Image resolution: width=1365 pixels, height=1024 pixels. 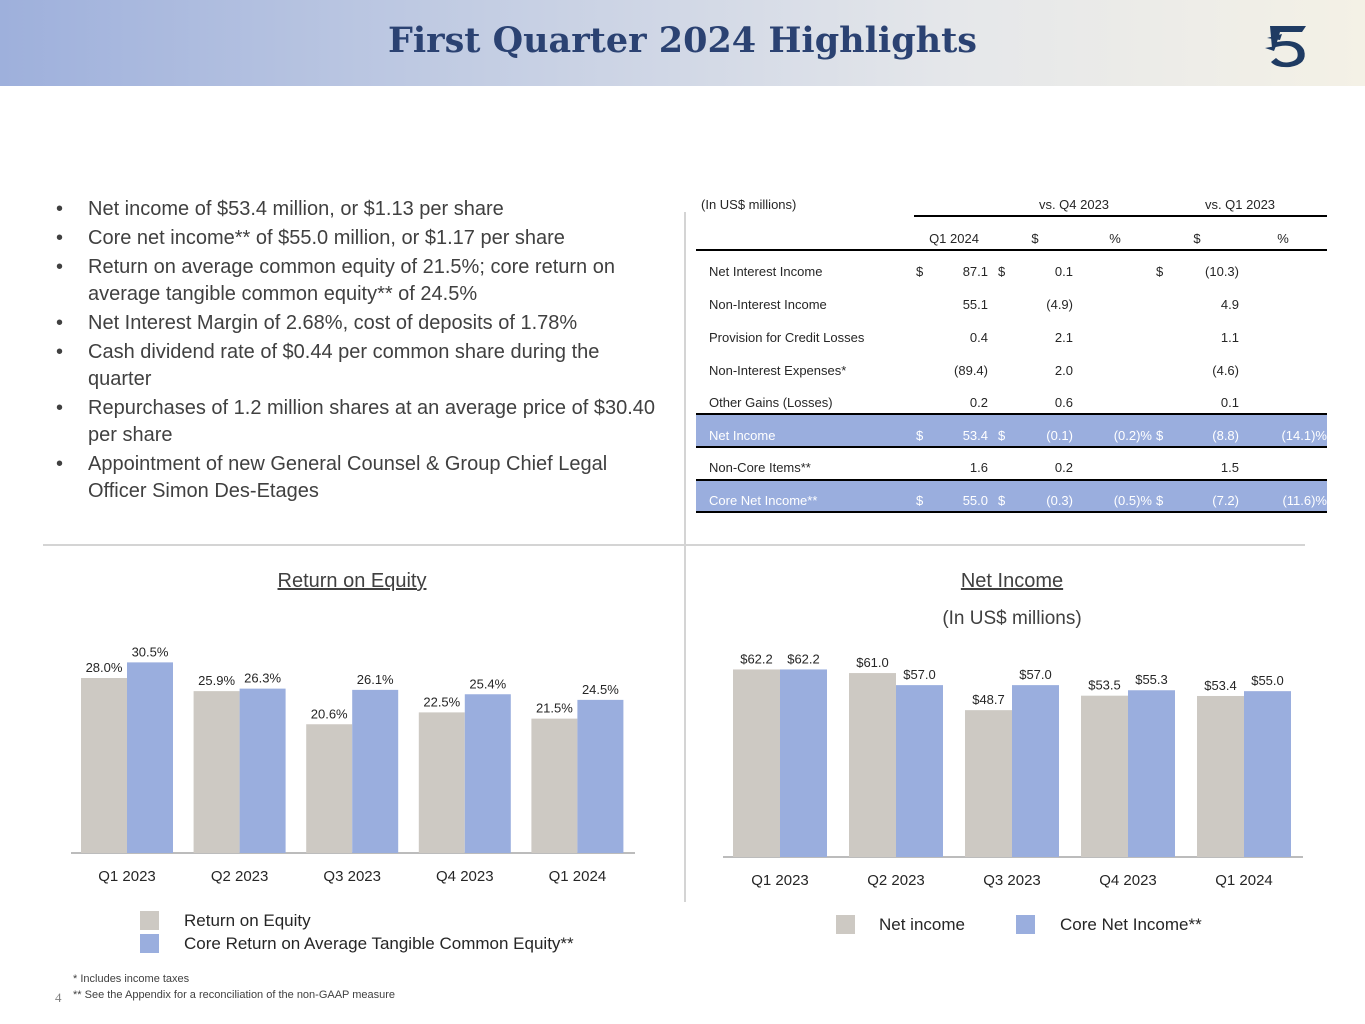 I want to click on bar-data-label: $53.4, so click(x=1220, y=685).